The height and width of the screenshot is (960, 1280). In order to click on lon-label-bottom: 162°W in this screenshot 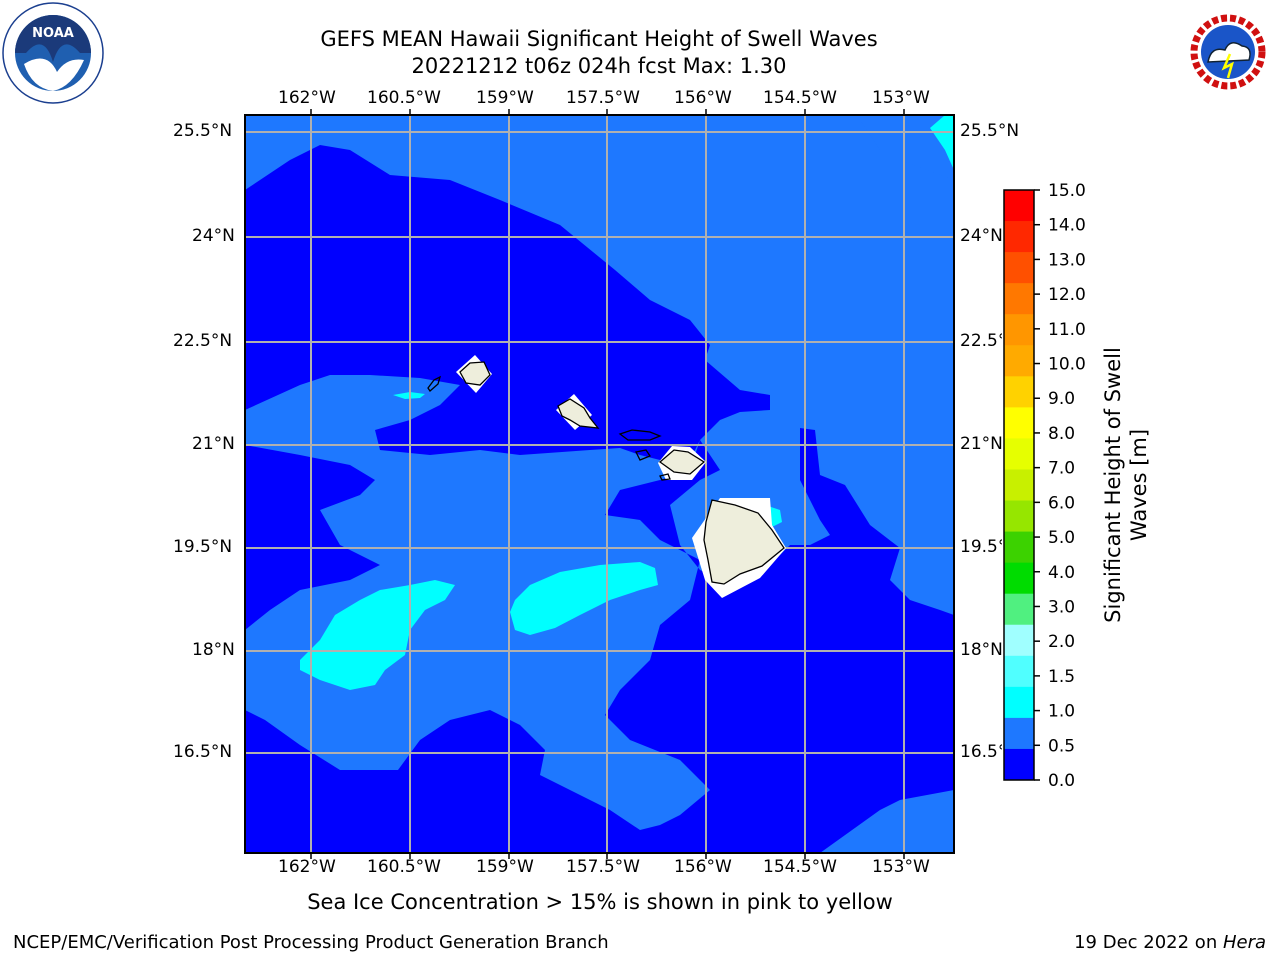, I will do `click(307, 867)`.